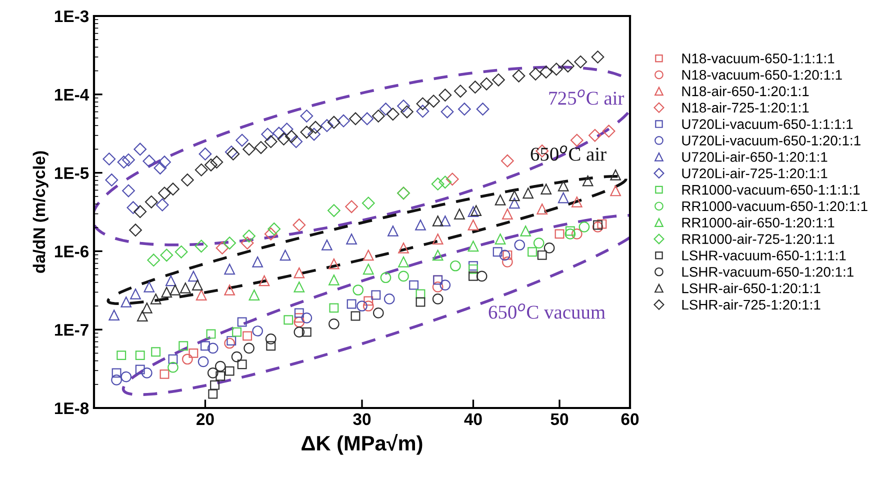 The height and width of the screenshot is (482, 889). What do you see at coordinates (40, 212) in the screenshot?
I see `y-axis-title: da/dN (m/cycle)` at bounding box center [40, 212].